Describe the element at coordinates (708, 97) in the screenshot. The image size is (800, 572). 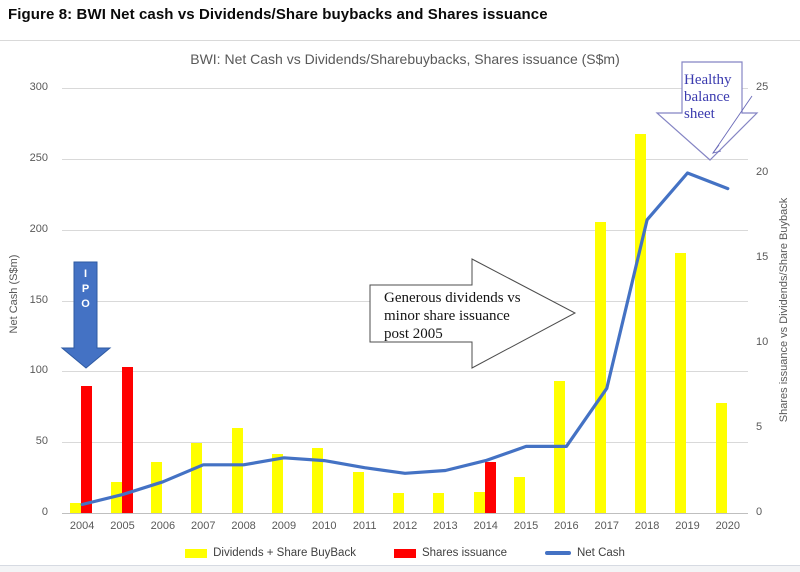
I see `healthy-annotation-text: Healthy balance sheet` at that location.